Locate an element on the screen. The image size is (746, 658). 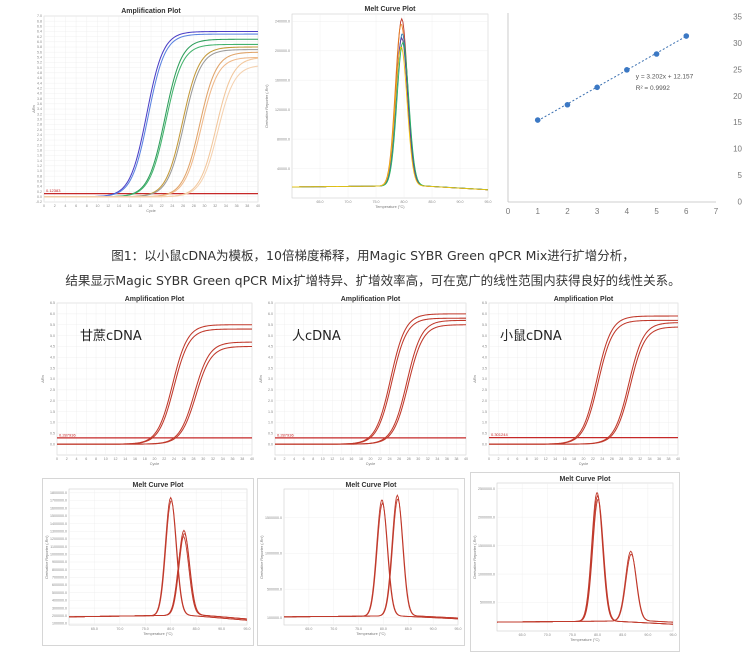
y-tick-label: 0.2 is located at coordinates (39, 192).